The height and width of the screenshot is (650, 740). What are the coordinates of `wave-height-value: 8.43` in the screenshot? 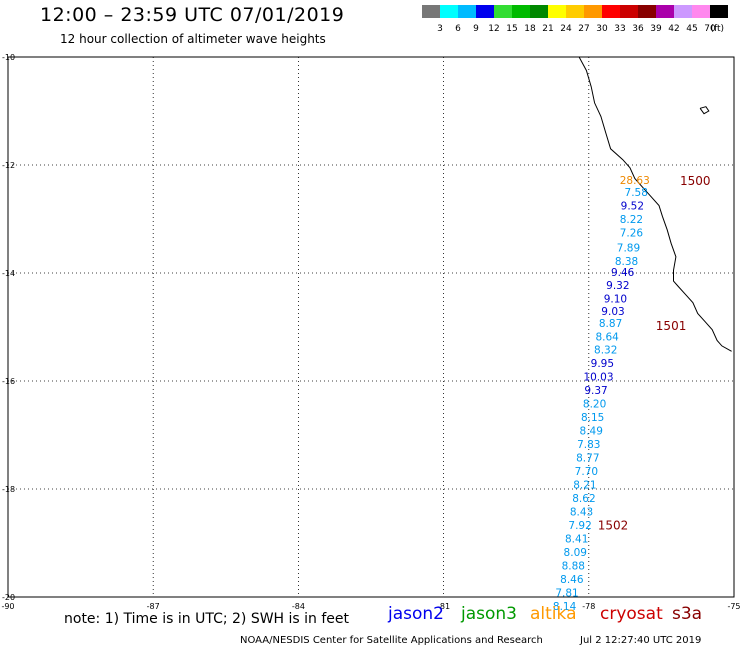 It's located at (581, 513).